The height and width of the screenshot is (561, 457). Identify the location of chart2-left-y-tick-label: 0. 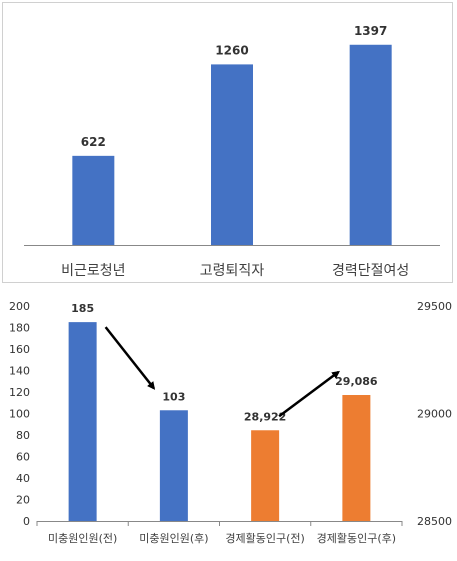
(26, 521).